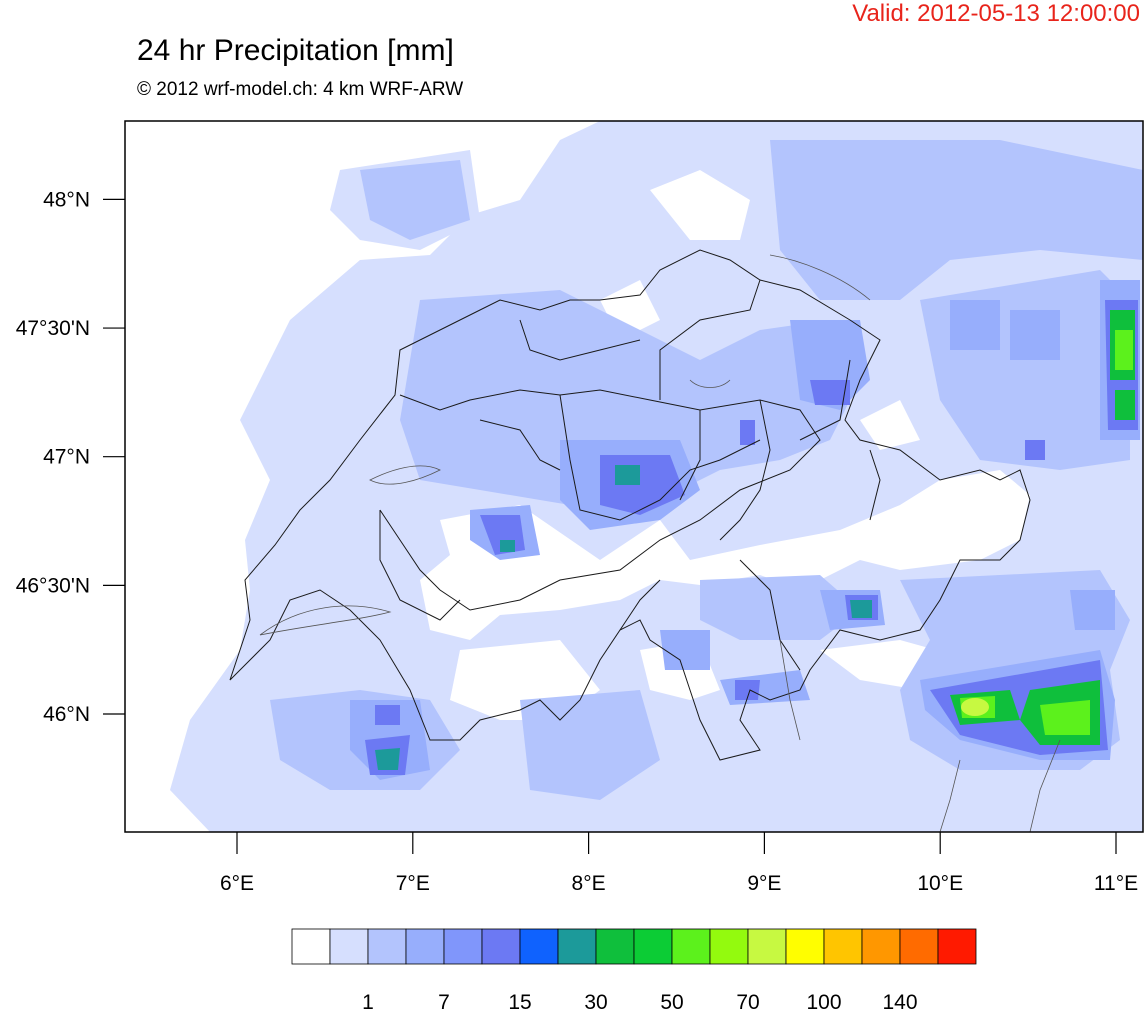 The image size is (1144, 1011). What do you see at coordinates (66, 457) in the screenshot?
I see `lat-tick-label: 47°N` at bounding box center [66, 457].